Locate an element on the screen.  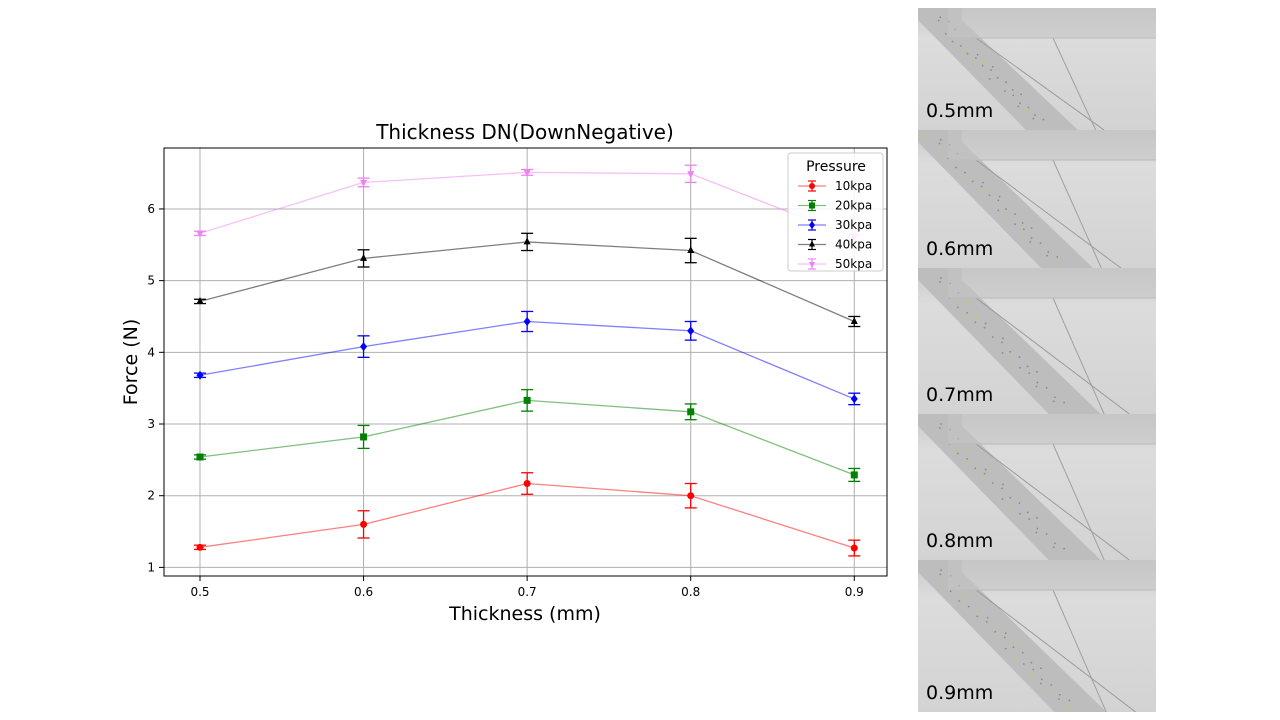
y-tick-label: 5 is located at coordinates (151, 281).